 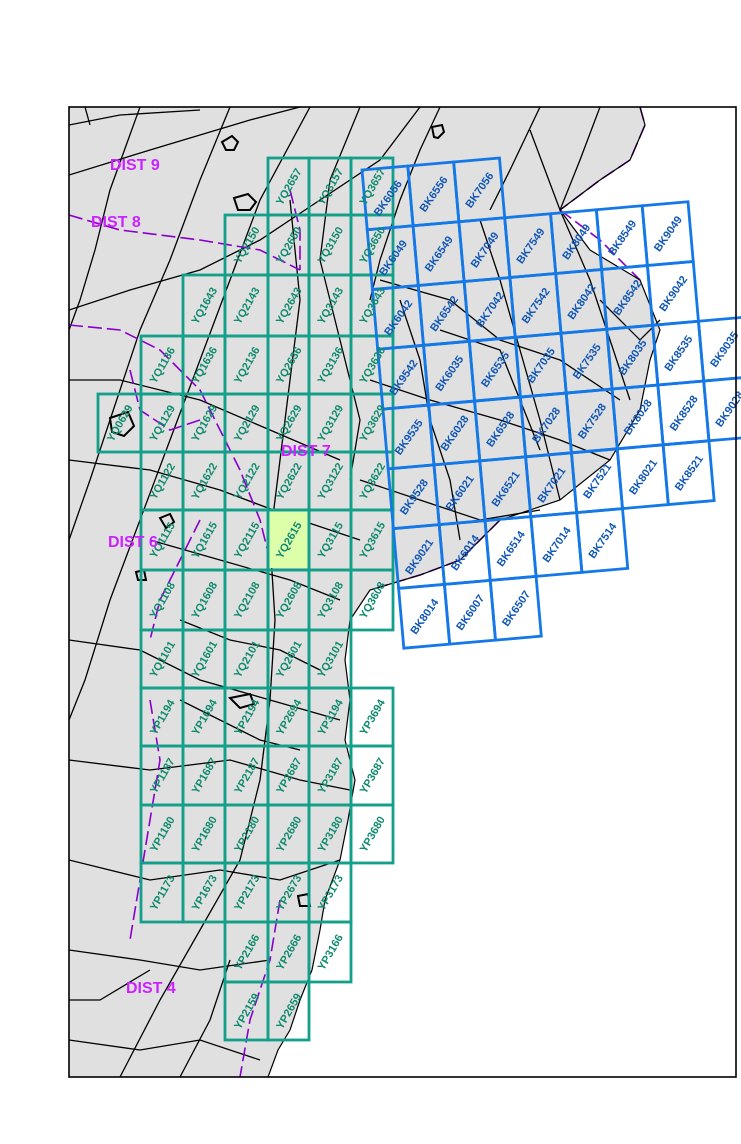 What do you see at coordinates (151, 988) in the screenshot?
I see `district-label-4: DIST 4` at bounding box center [151, 988].